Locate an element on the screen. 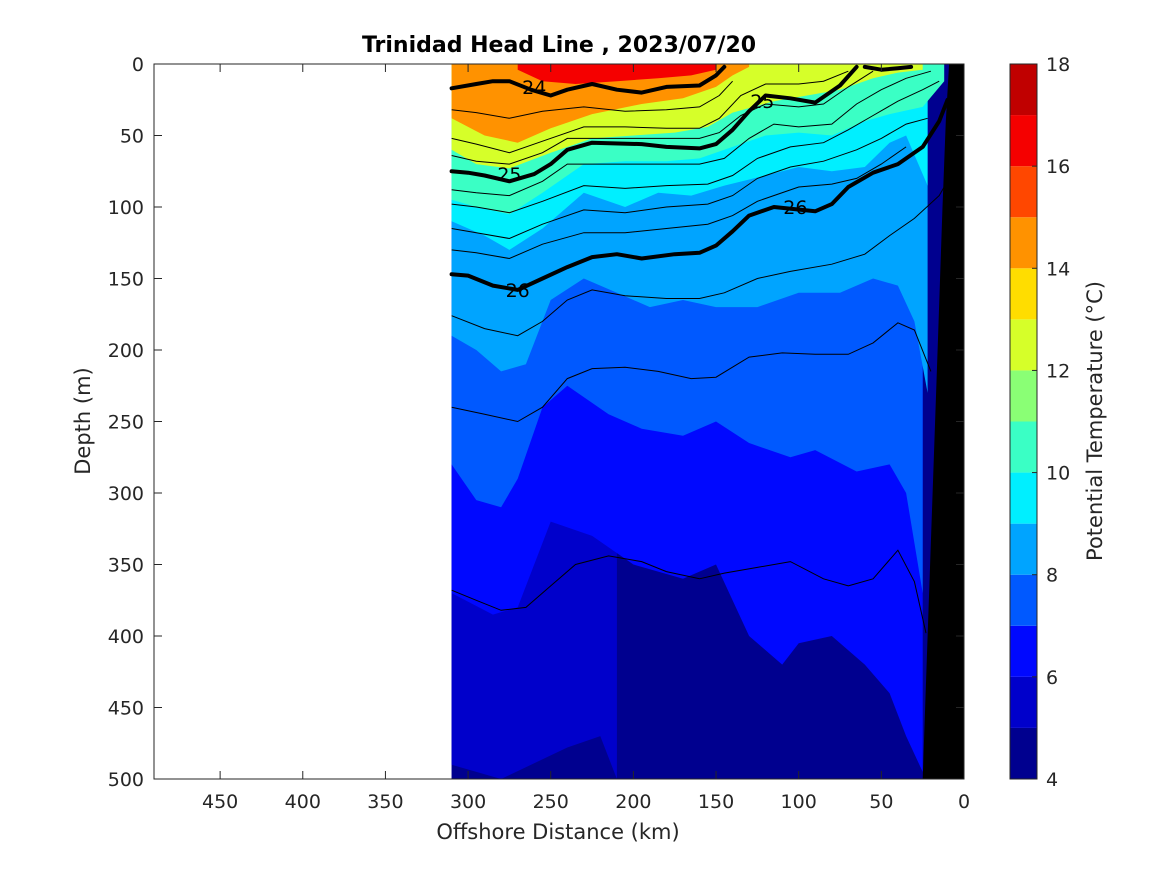 The width and height of the screenshot is (1167, 875). y-tick-label: 250 is located at coordinates (126, 423).